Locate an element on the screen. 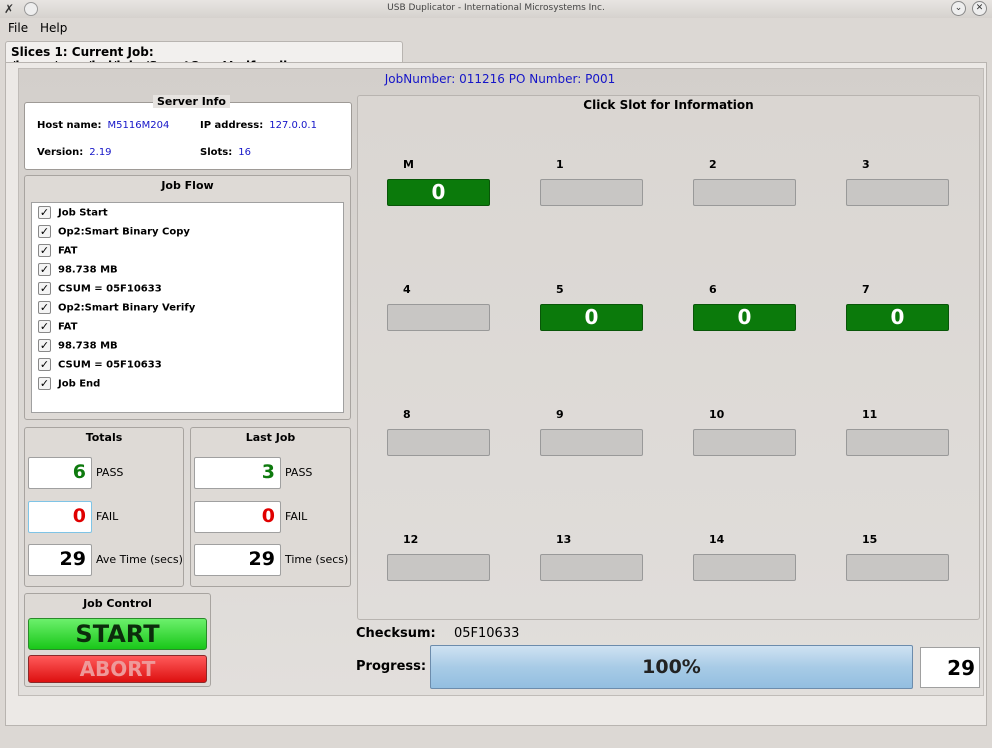  last-job-title: Last Job is located at coordinates (270, 437).